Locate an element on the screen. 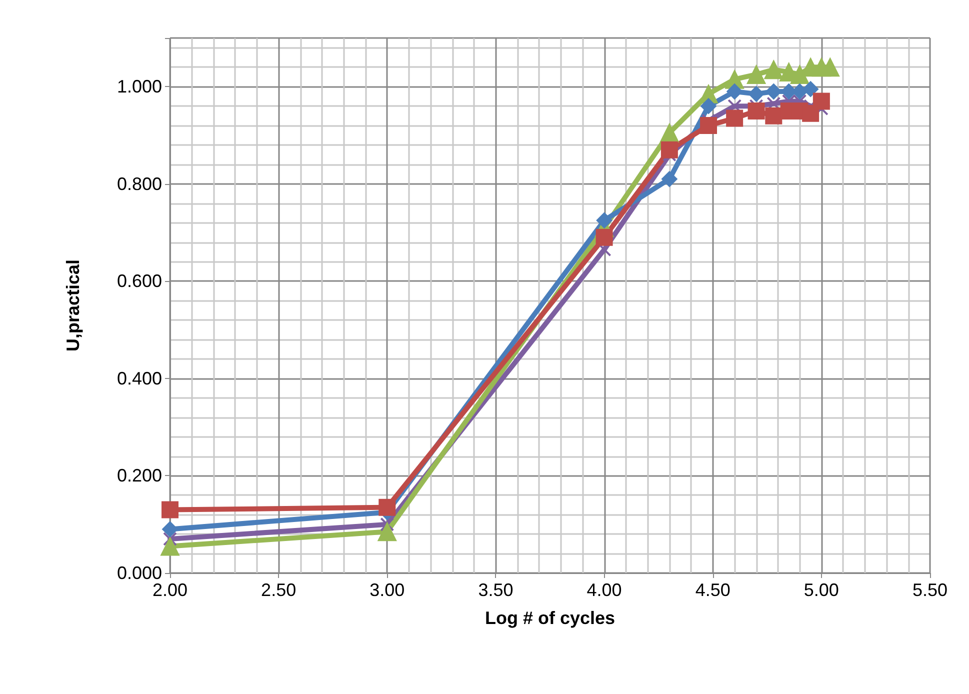 This screenshot has height=694, width=969. y-tick-label: 1.000 is located at coordinates (139, 86).